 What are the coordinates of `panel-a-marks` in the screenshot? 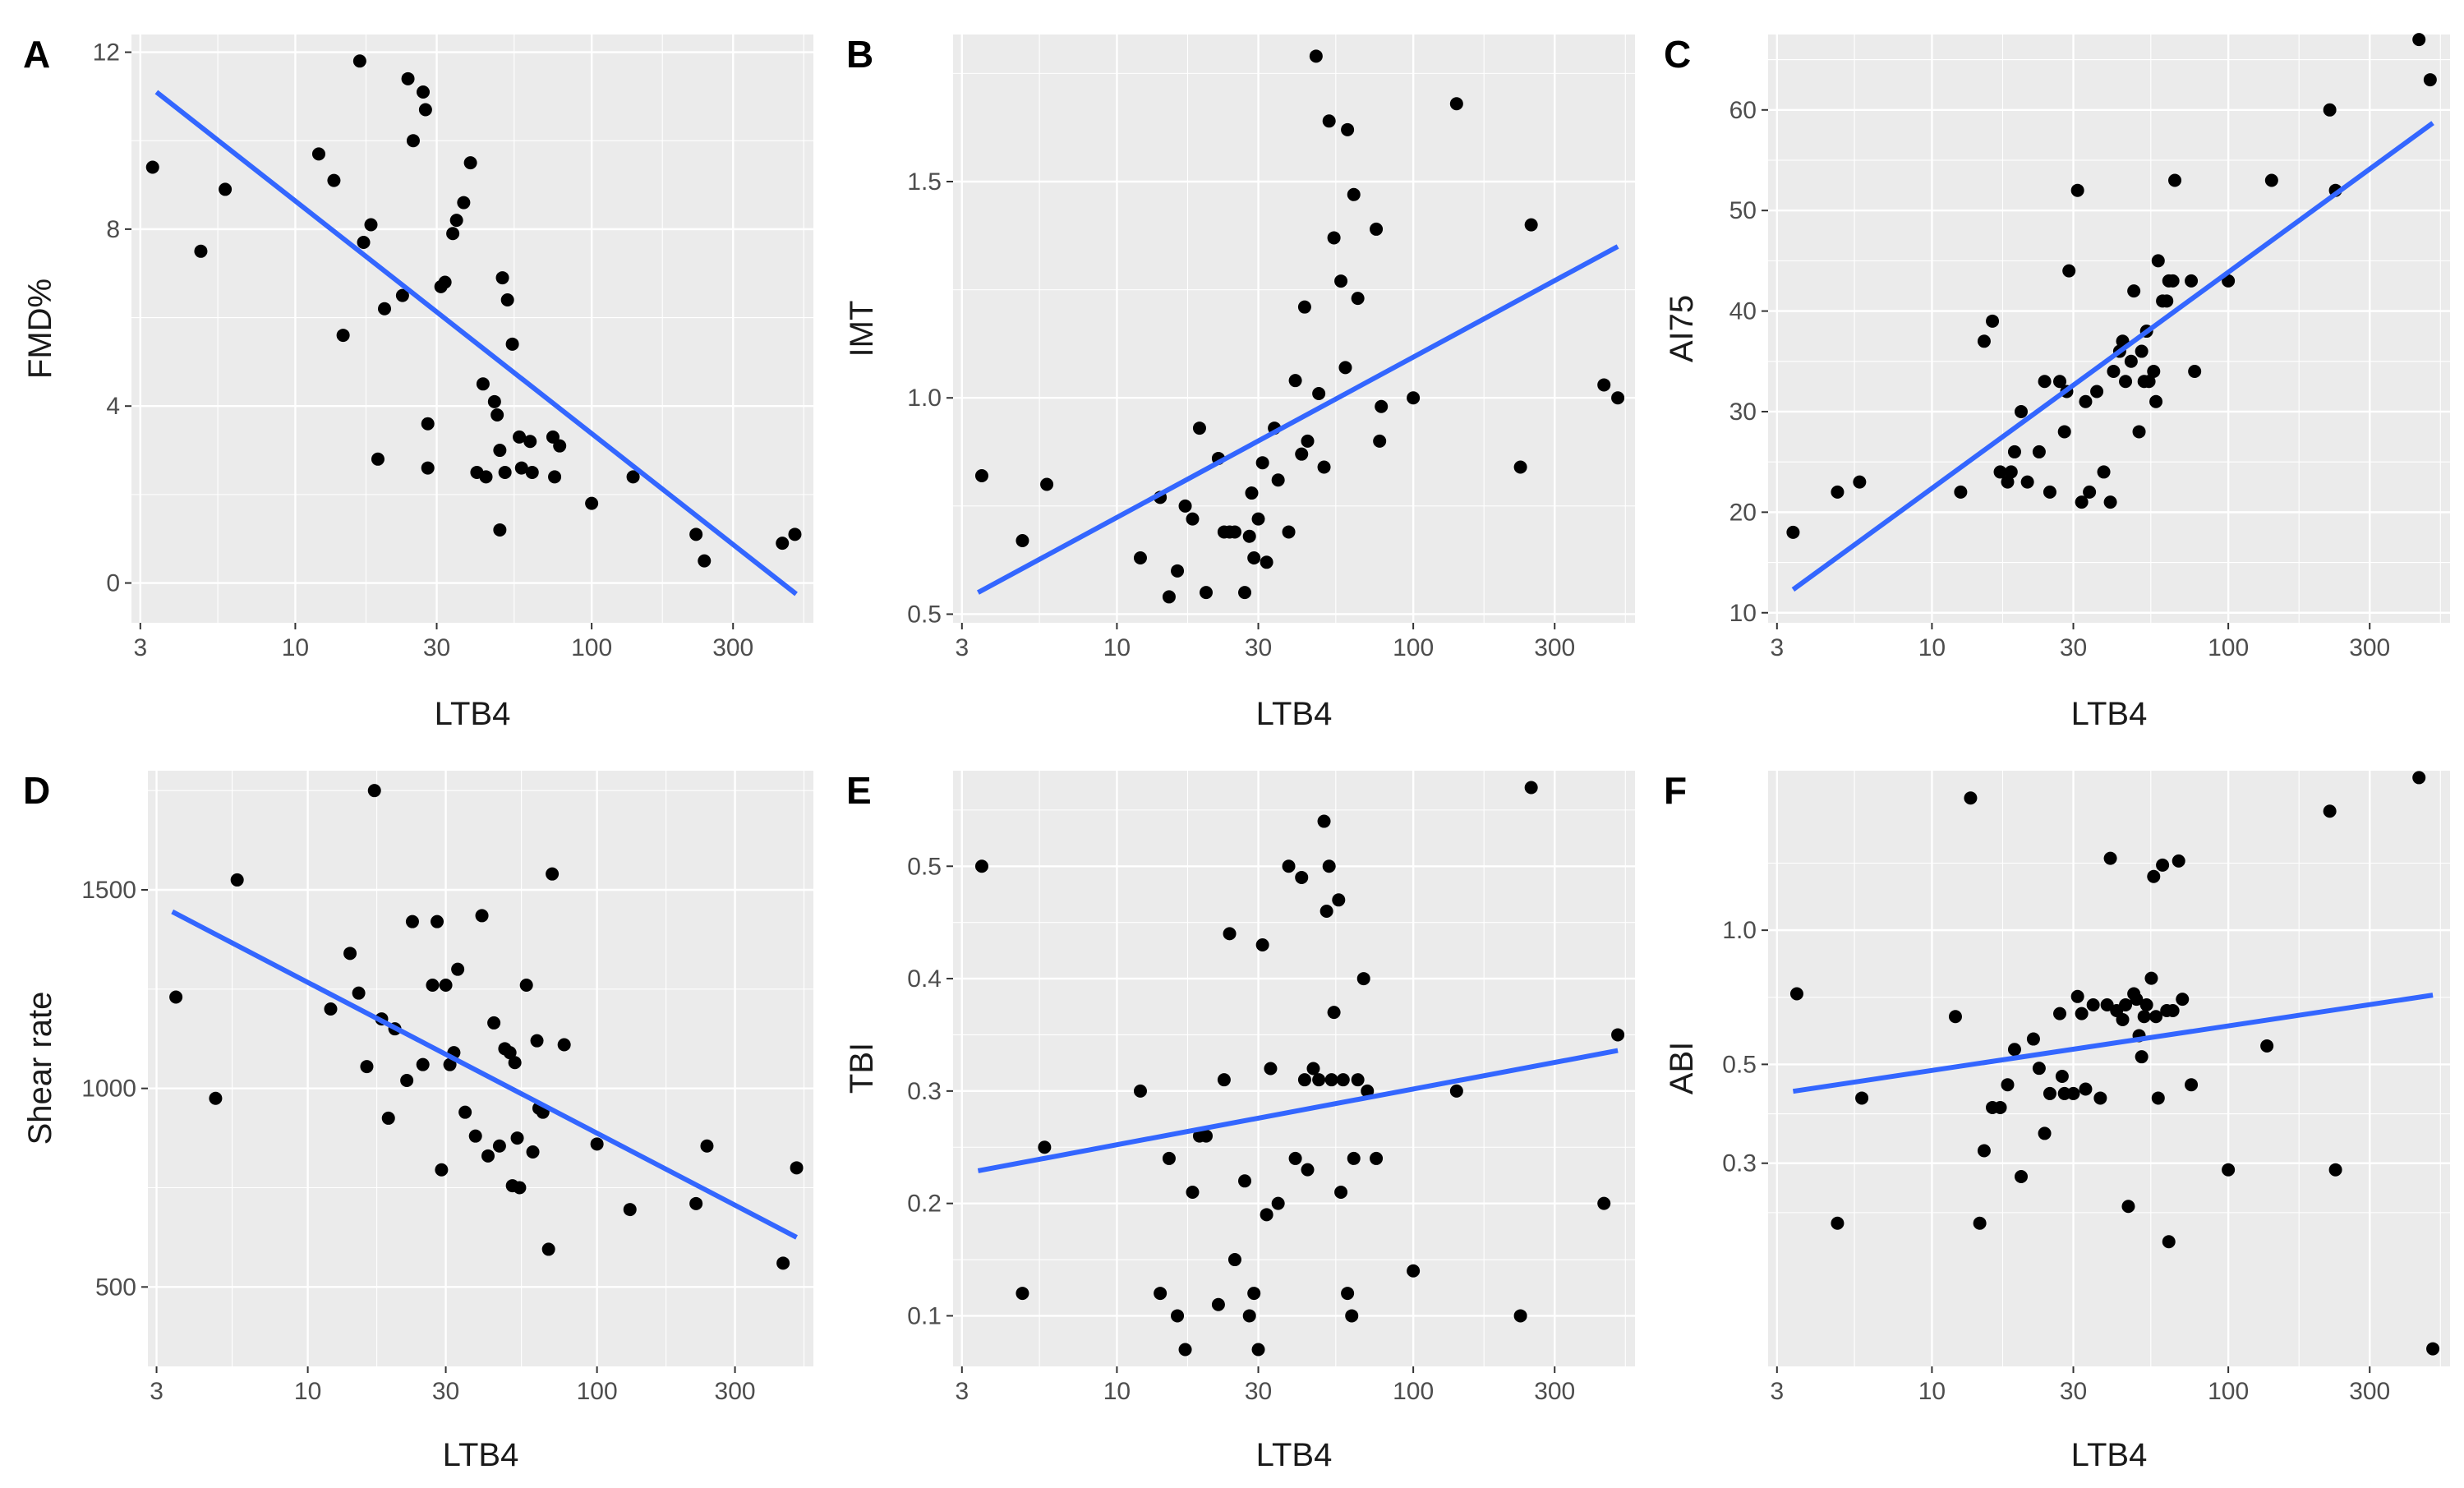 It's located at (473, 325).